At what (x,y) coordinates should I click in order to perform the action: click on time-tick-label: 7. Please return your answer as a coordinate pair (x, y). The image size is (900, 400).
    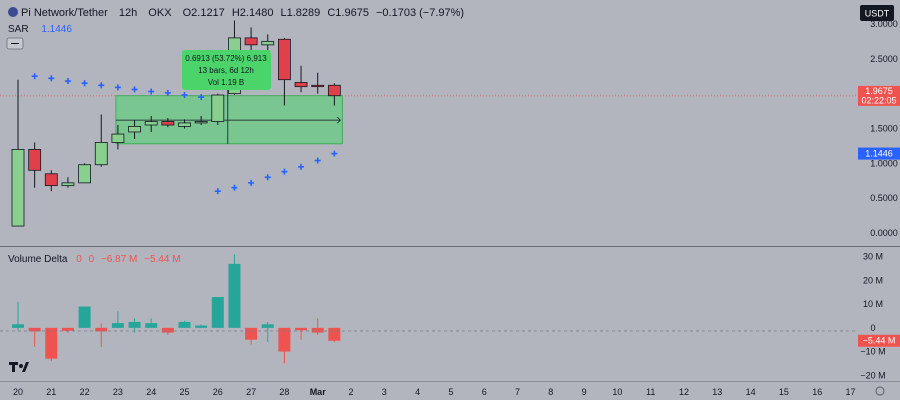
    Looking at the image, I should click on (517, 392).